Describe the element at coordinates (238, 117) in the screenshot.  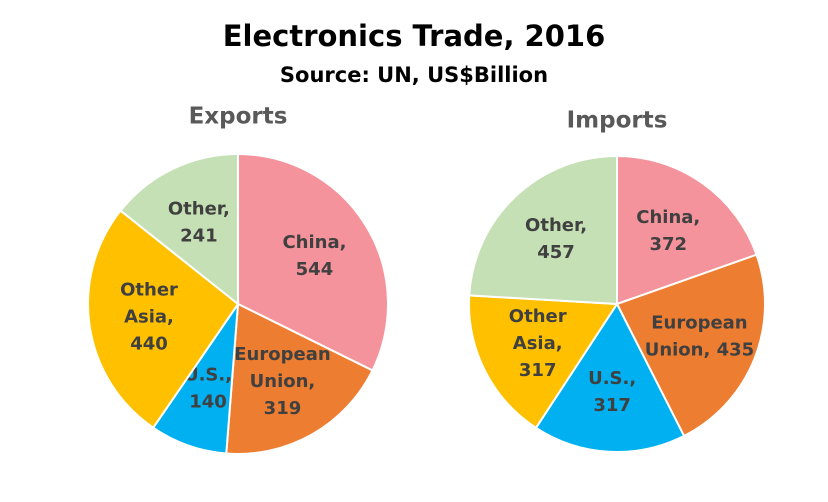
I see `chart-title: Exports` at that location.